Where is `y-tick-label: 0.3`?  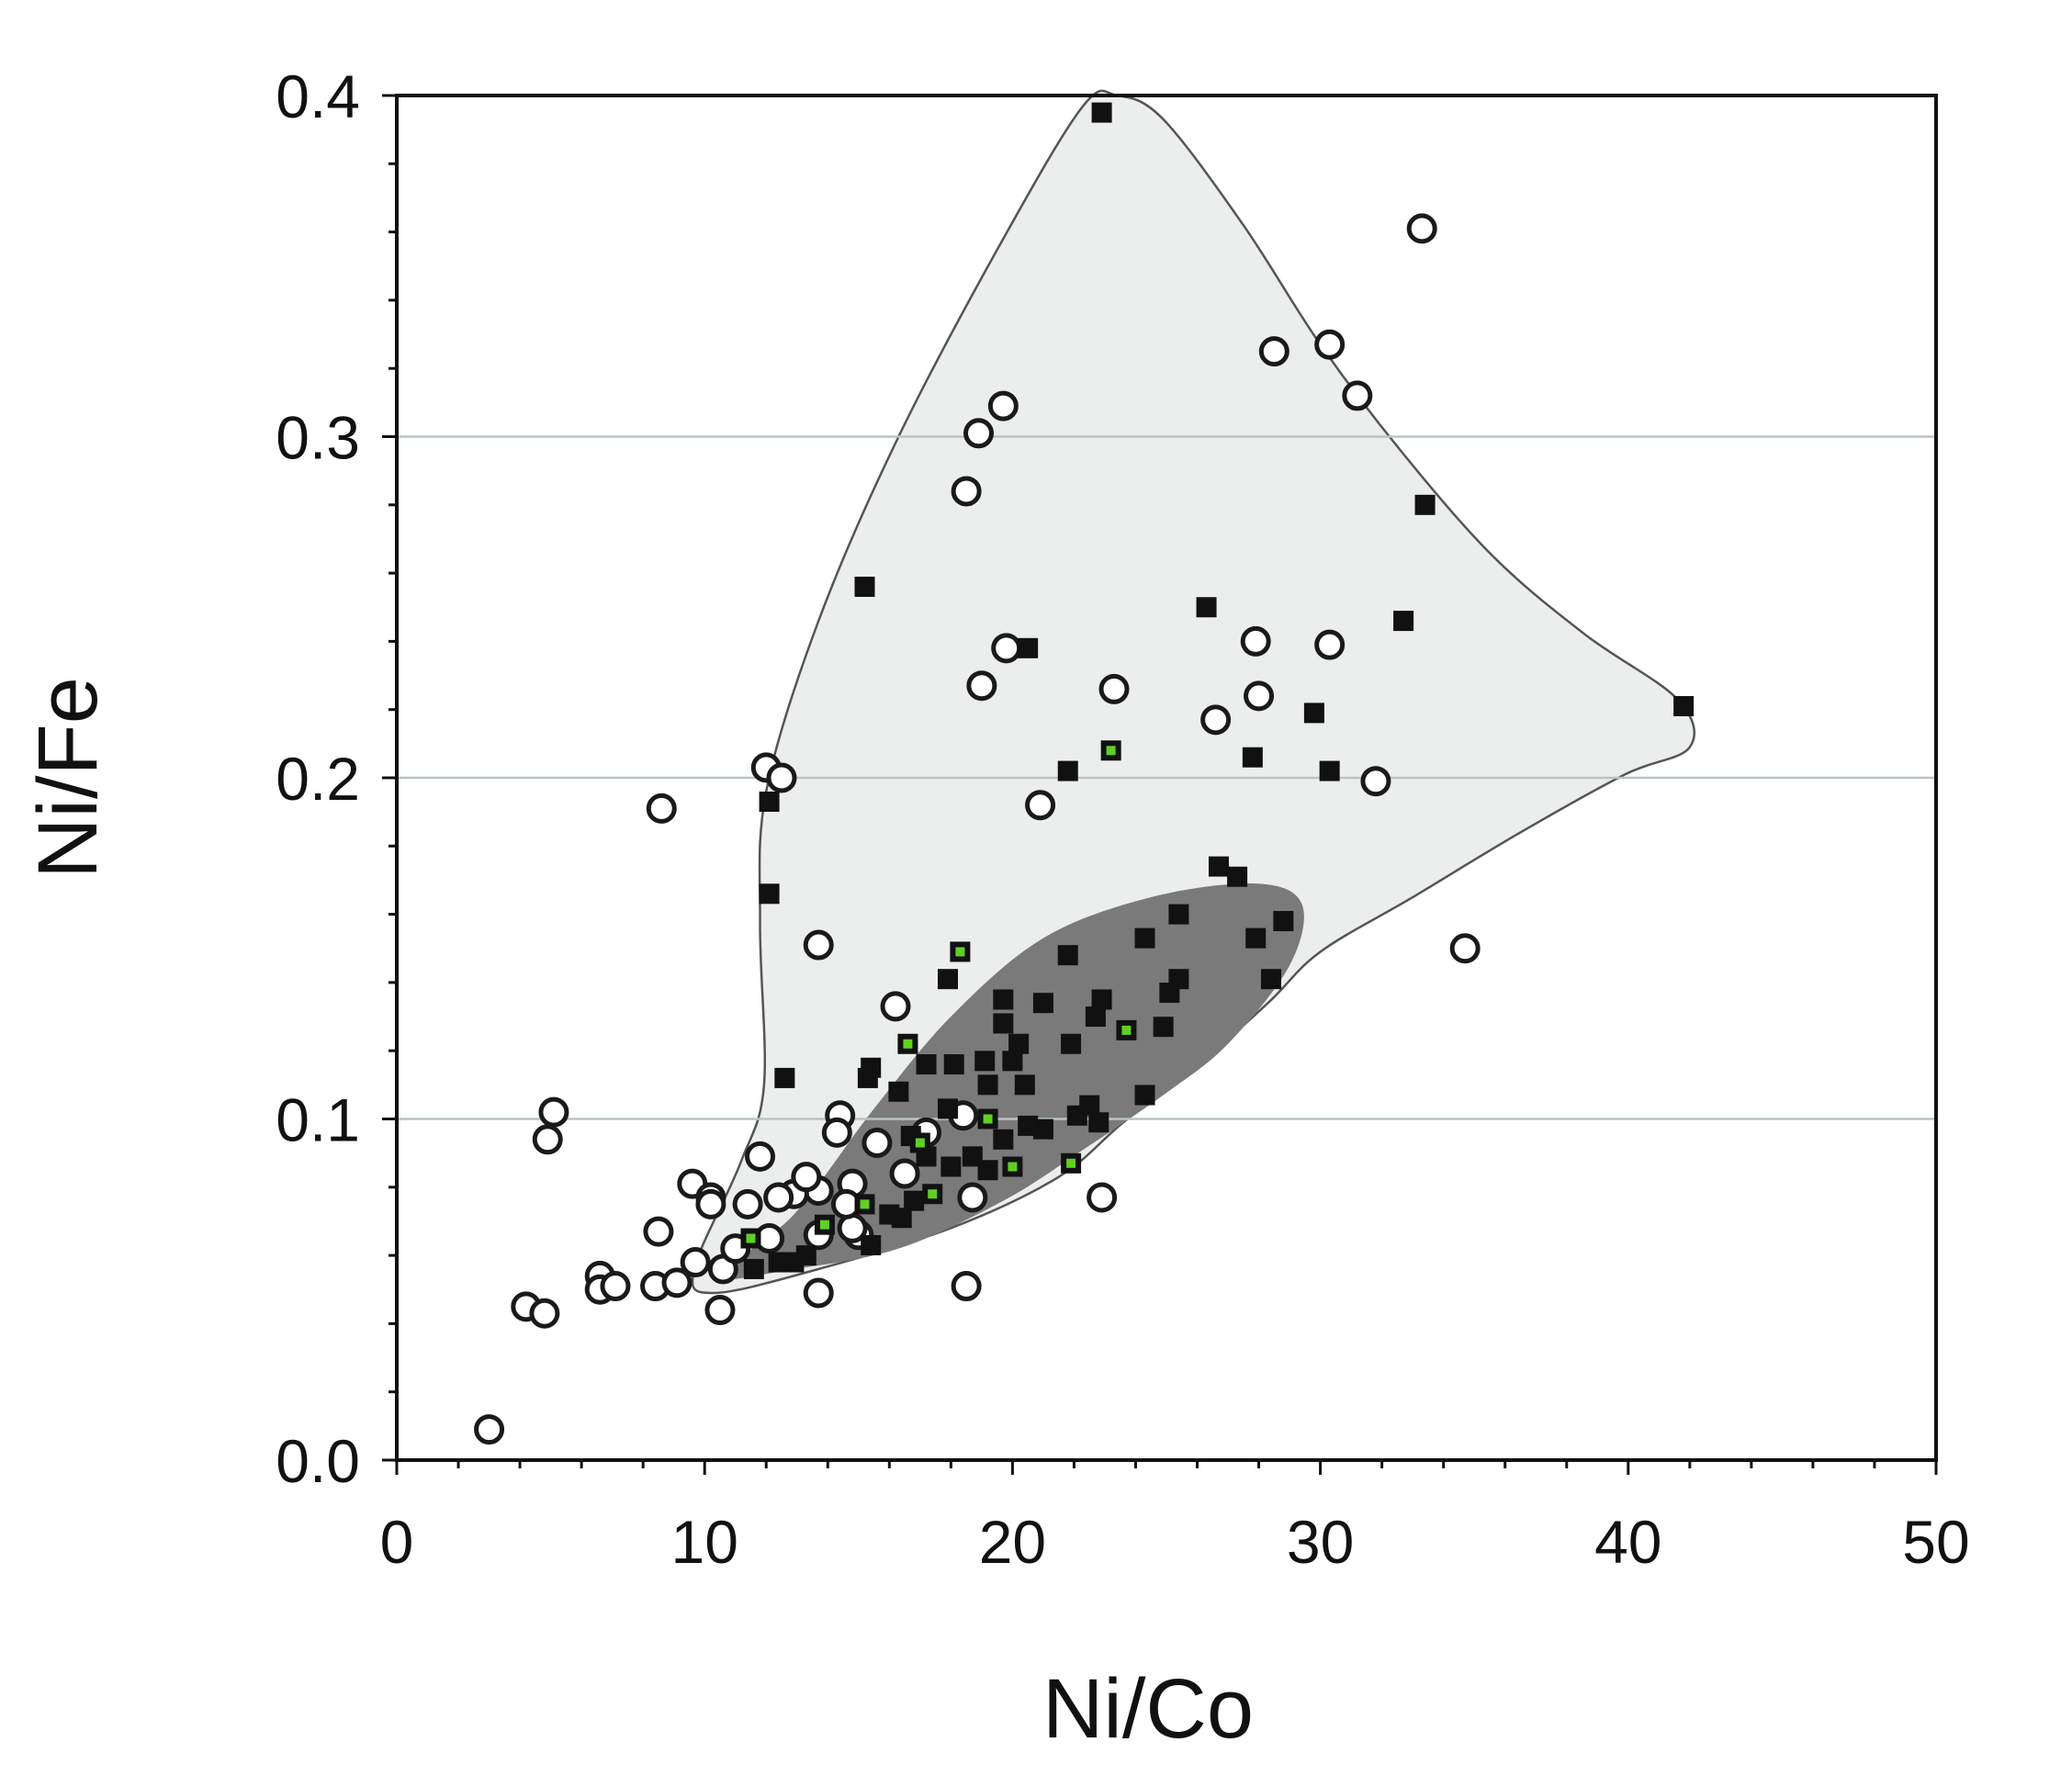 y-tick-label: 0.3 is located at coordinates (318, 438).